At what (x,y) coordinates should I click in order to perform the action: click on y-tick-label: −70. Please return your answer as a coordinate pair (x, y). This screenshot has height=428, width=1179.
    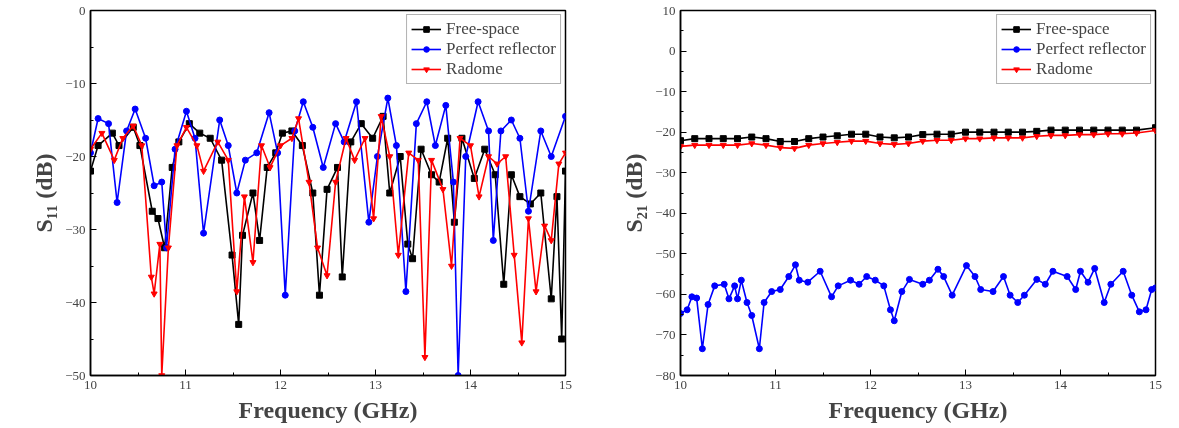
    Looking at the image, I should click on (665, 334).